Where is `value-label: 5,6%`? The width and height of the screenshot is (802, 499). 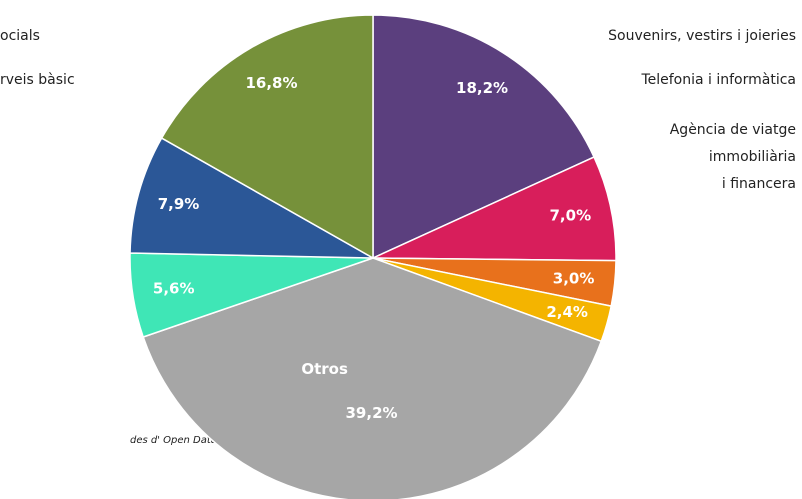
value-label: 5,6% is located at coordinates (174, 289).